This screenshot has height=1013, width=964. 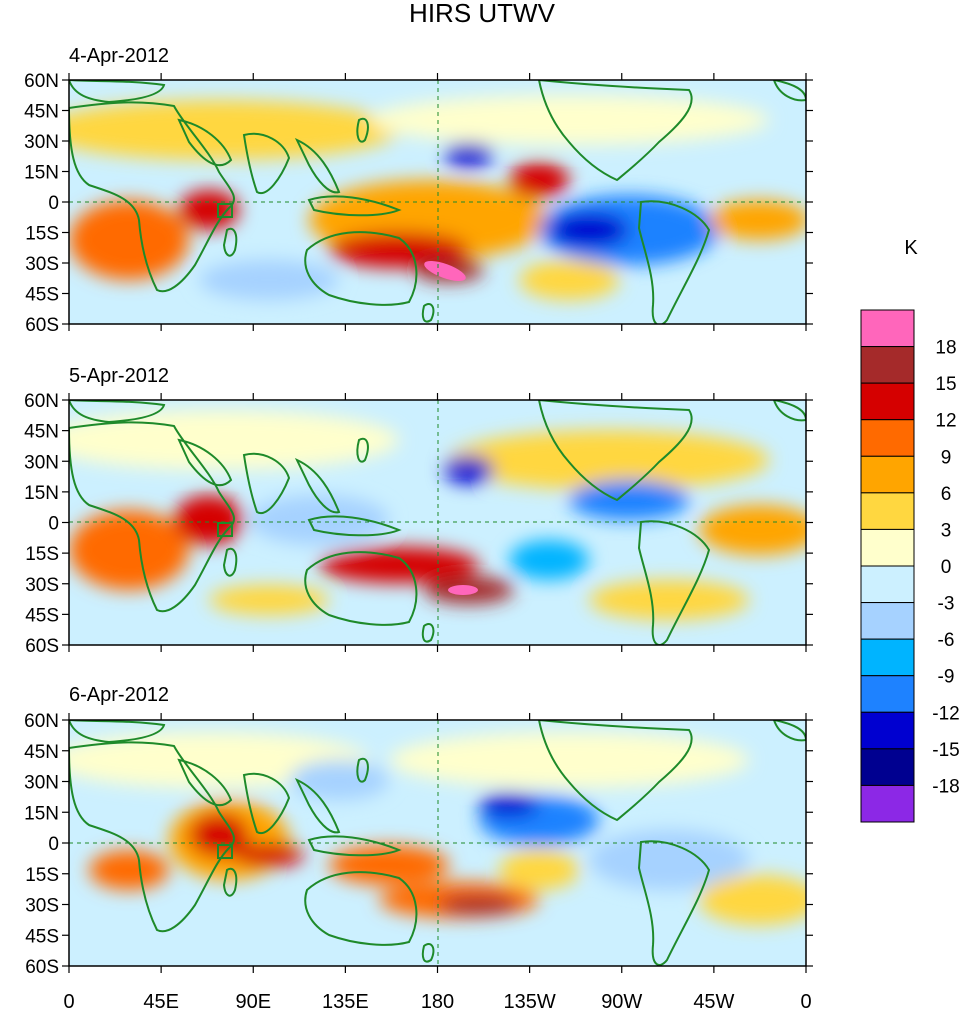 I want to click on lon-tick-label: 135W, so click(x=530, y=1002).